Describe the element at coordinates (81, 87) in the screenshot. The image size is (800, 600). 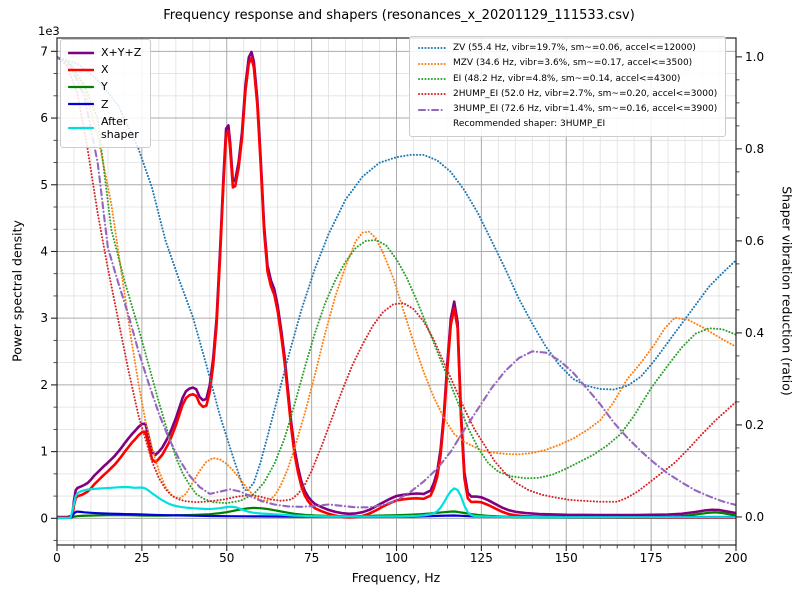
I see `legend-swatch-y` at that location.